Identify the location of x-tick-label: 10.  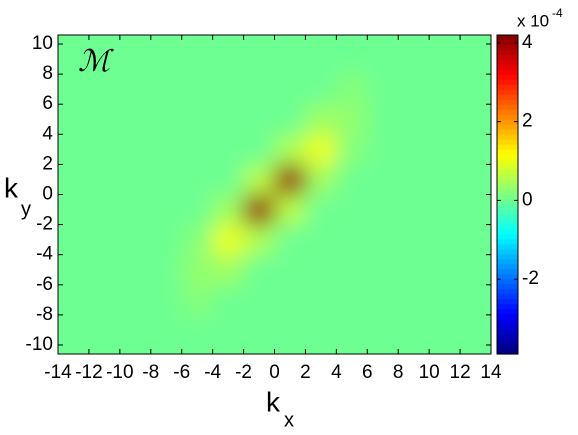
(429, 372).